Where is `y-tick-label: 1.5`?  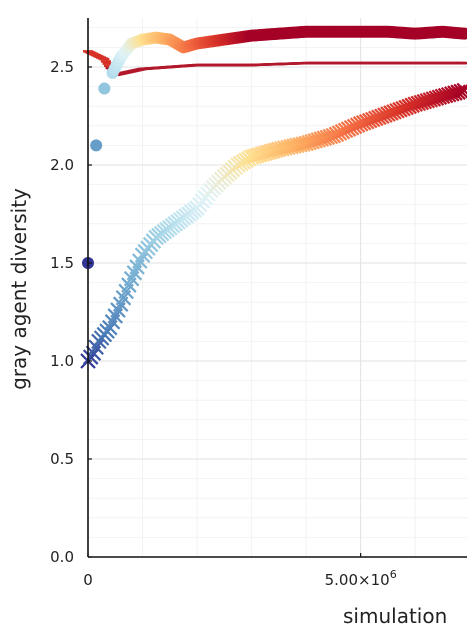
y-tick-label: 1.5 is located at coordinates (62, 263).